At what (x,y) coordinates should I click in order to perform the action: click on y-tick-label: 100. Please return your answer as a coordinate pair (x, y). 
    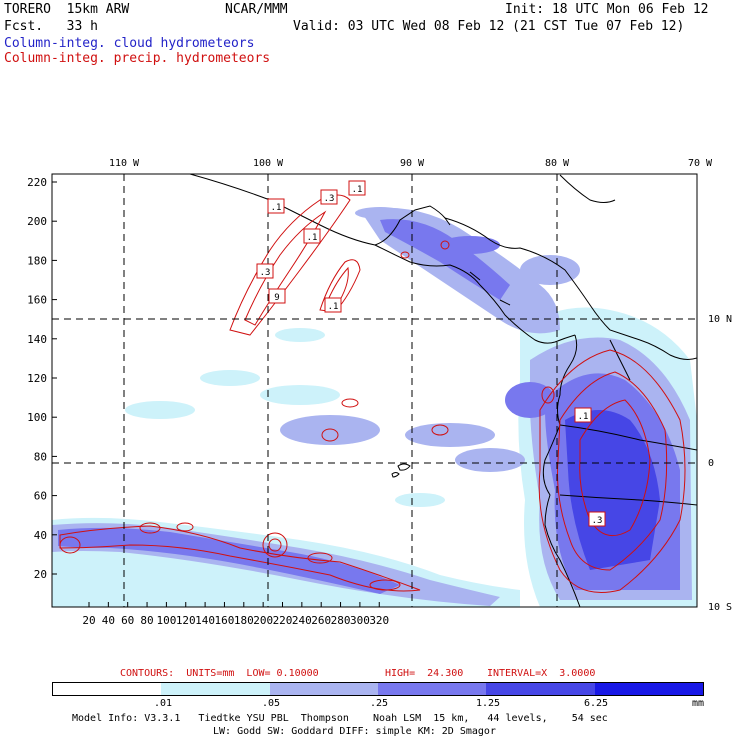
    Looking at the image, I should click on (37, 417).